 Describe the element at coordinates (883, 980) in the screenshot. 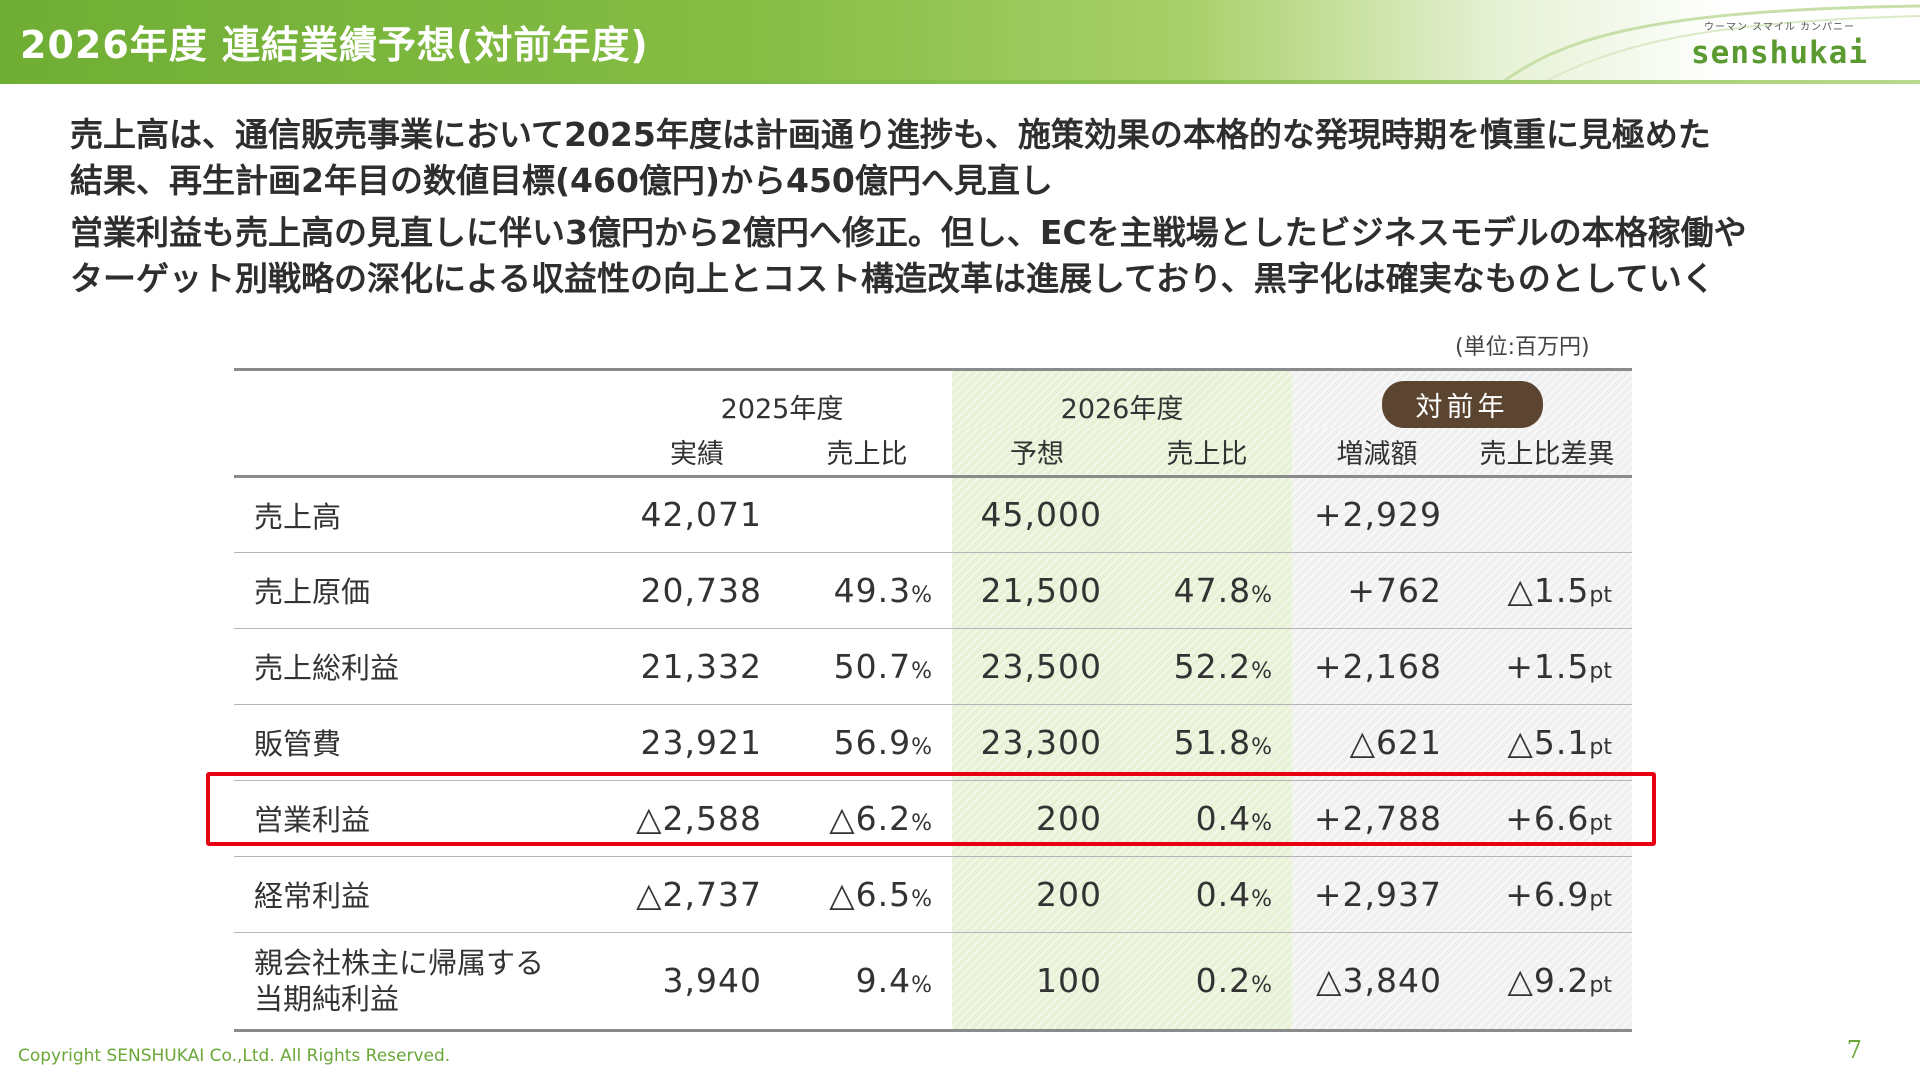

I see `ratio-value: 9.4` at that location.